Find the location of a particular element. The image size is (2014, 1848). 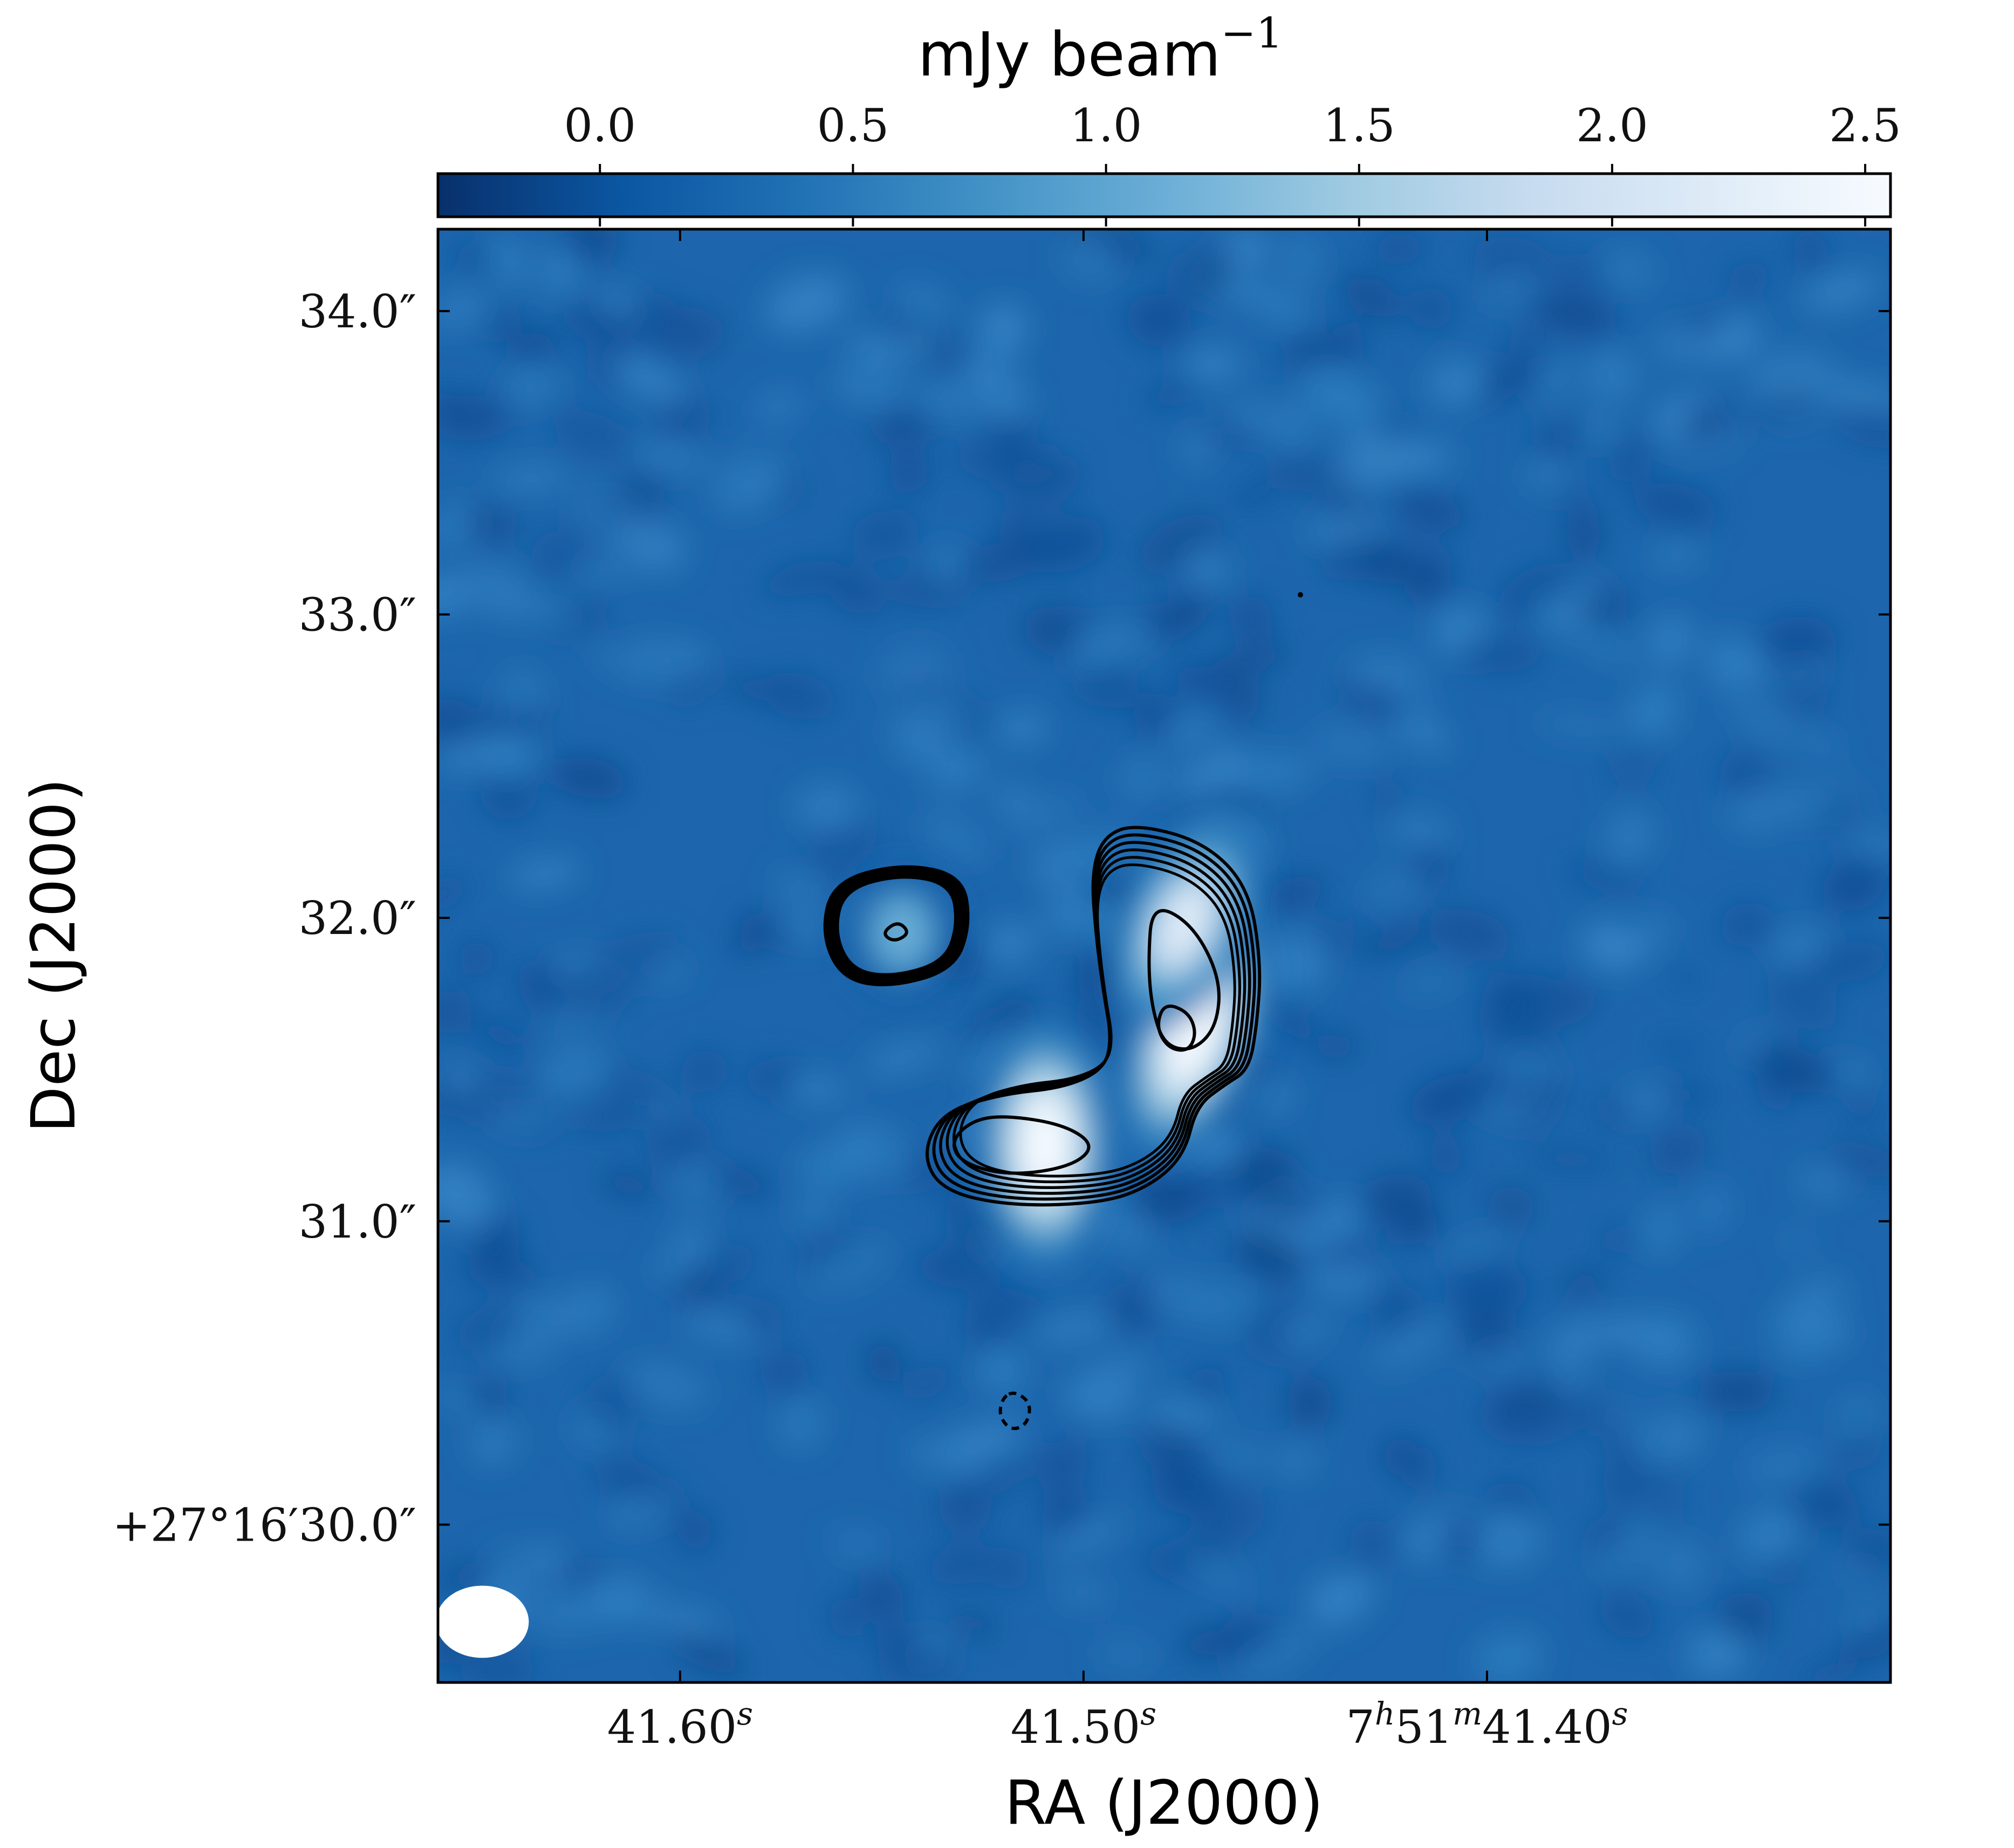

x-tick-label: 7h51m41.40s is located at coordinates (1487, 1724).